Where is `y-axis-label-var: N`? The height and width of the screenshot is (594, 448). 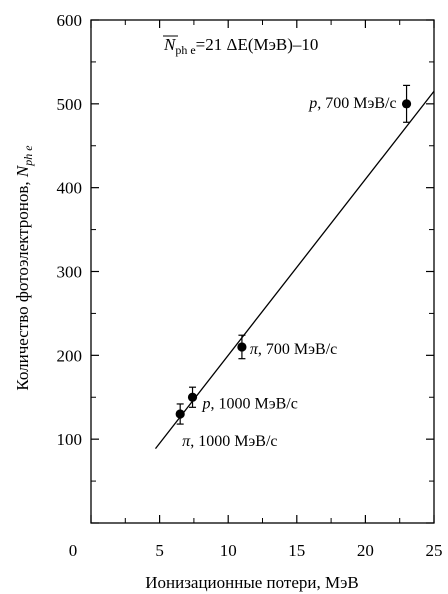 y-axis-label-var: N is located at coordinates (22, 171).